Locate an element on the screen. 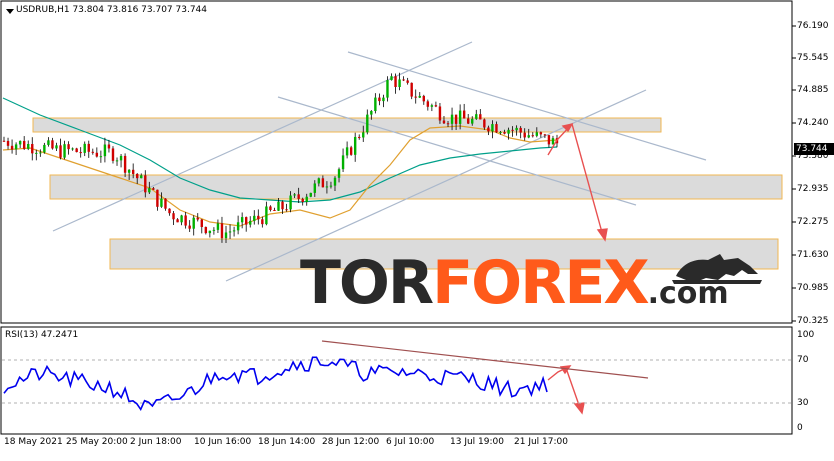  time-tick-3: 2 Jun 18:00 is located at coordinates (156, 442).